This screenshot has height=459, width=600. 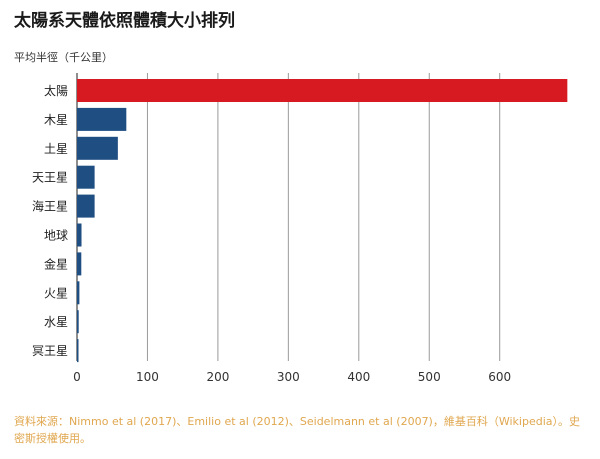 I want to click on tick-labels: 0 100 200 300 400 500 600, so click(x=292, y=377).